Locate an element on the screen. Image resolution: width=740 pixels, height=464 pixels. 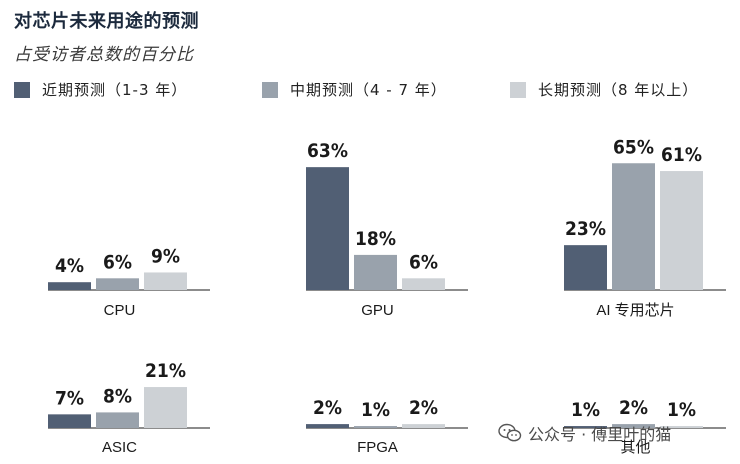
legend-label-long: 长期预测（8 年以上） is located at coordinates (618, 90).